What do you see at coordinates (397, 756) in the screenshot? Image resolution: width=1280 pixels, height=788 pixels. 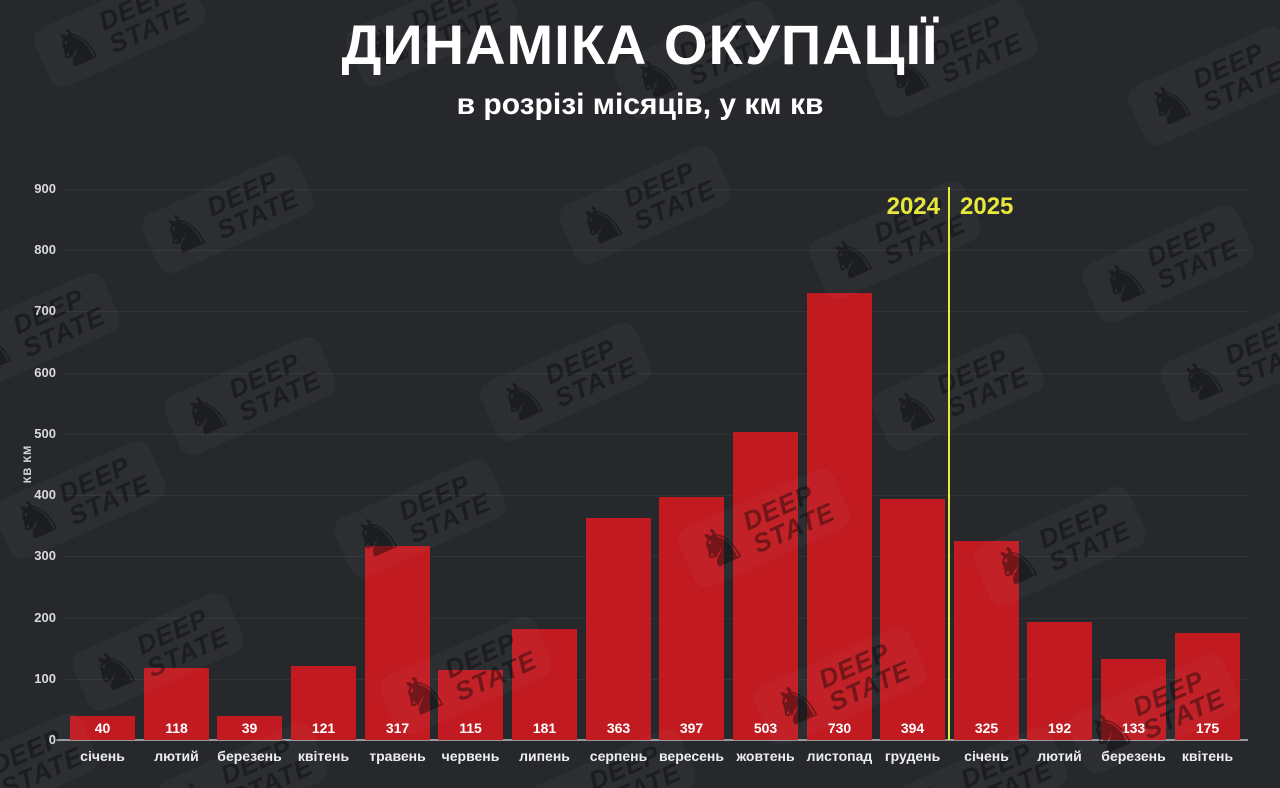 I see `x-tick-label: травень` at bounding box center [397, 756].